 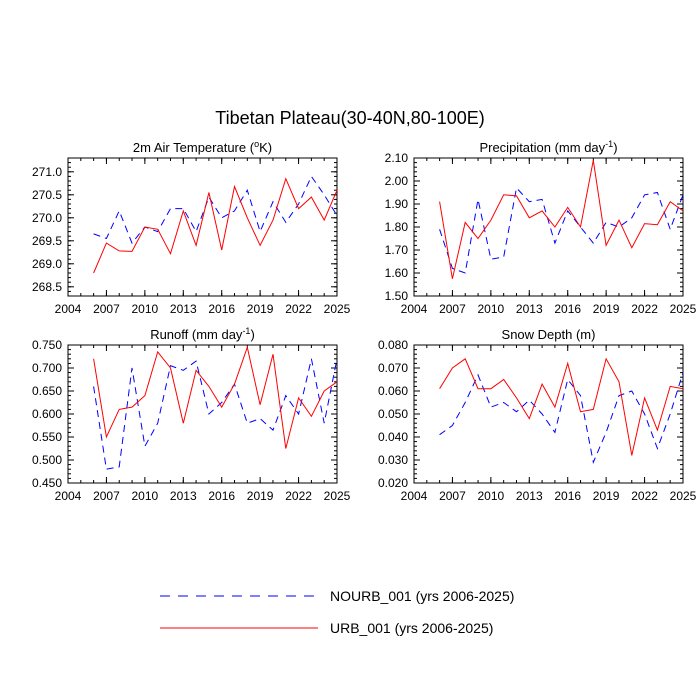 What do you see at coordinates (561, 418) in the screenshot?
I see `series-line-nourb-001-snow-depth` at bounding box center [561, 418].